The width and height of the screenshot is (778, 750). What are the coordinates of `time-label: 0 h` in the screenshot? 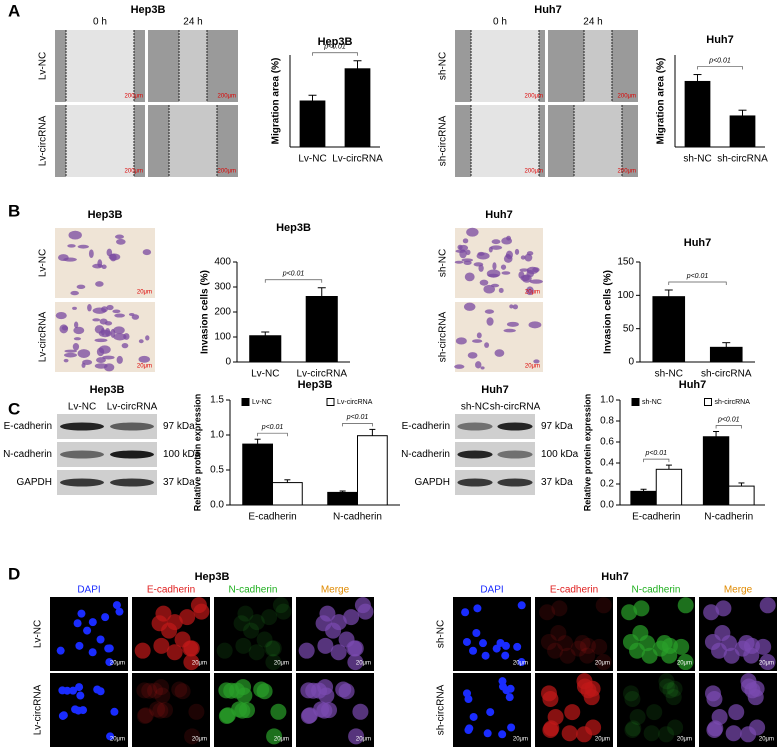 It's located at (100, 22).